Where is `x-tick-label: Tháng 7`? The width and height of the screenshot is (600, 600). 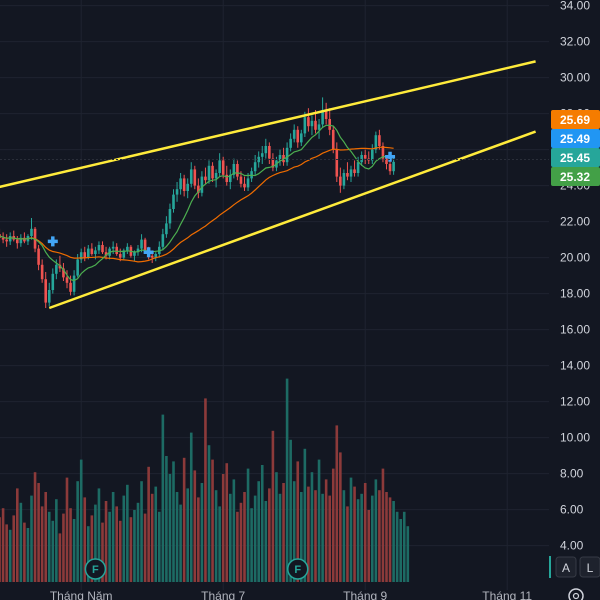
x-tick-label: Tháng 7 is located at coordinates (223, 594).